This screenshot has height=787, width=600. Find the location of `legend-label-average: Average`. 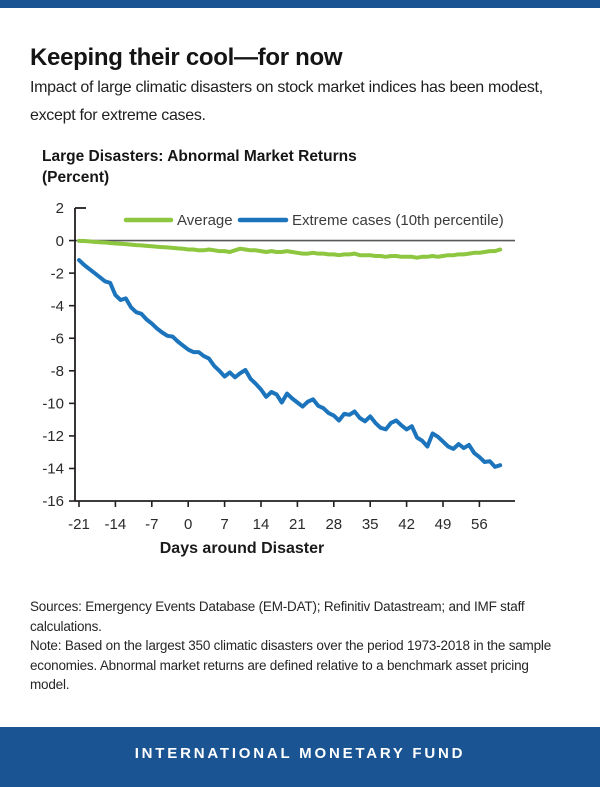

legend-label-average: Average is located at coordinates (205, 220).